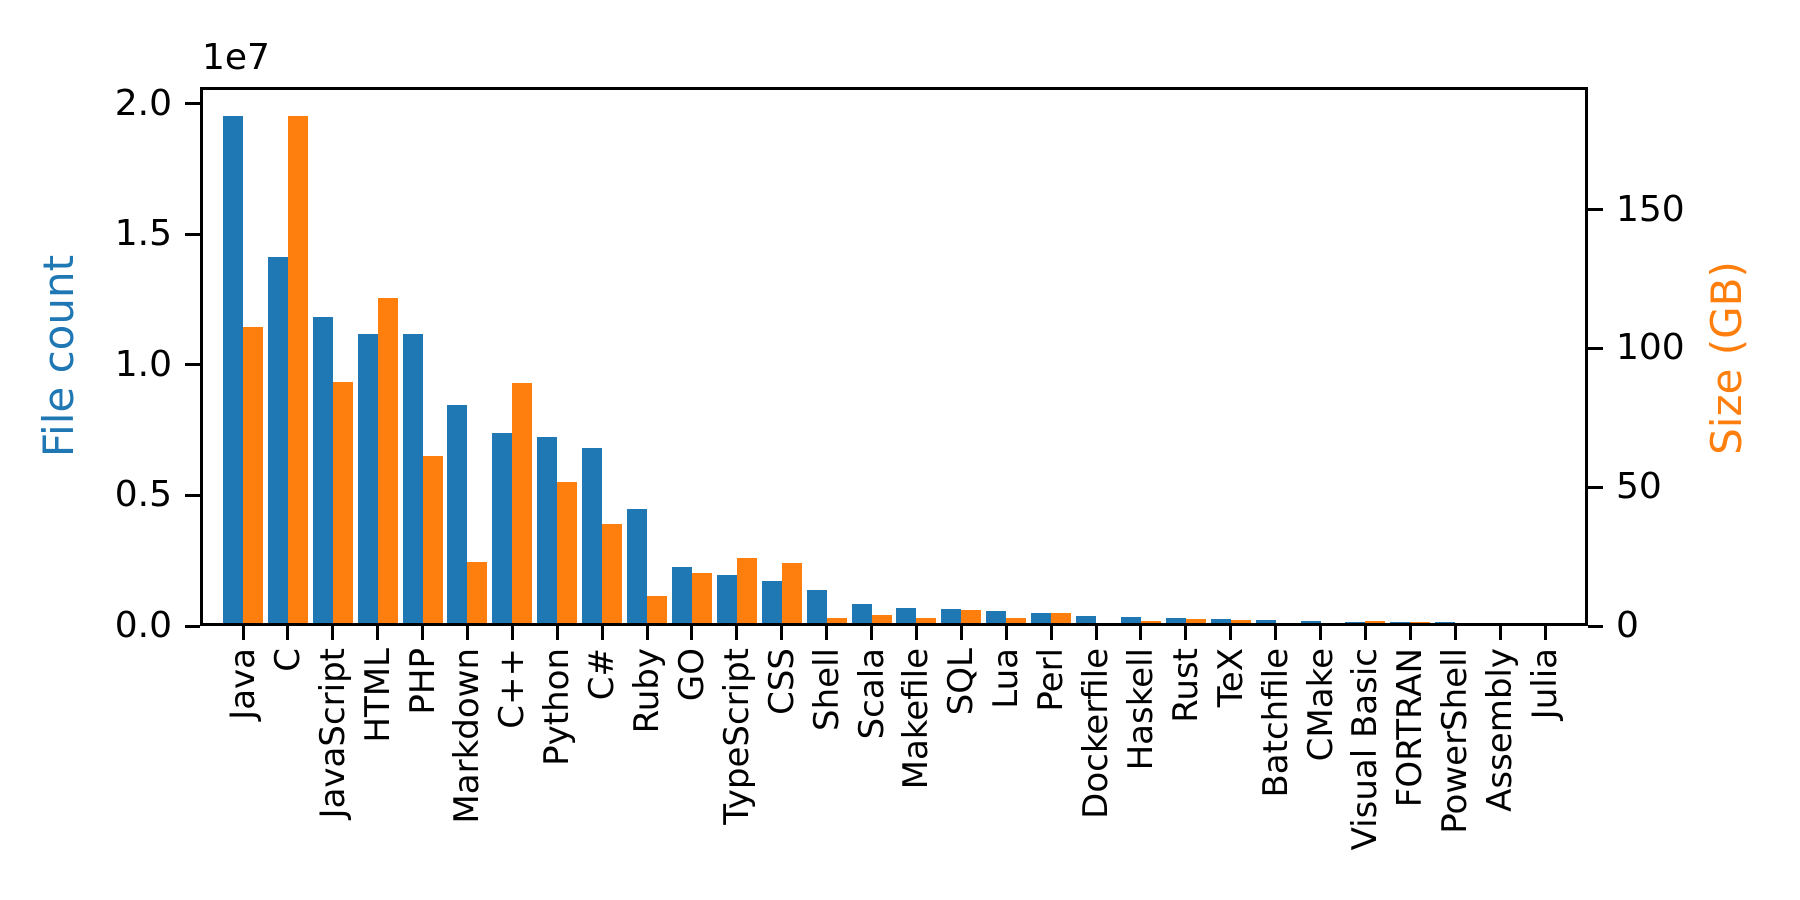 This screenshot has width=1800, height=900. I want to click on x-tick-label: Shell, so click(826, 689).